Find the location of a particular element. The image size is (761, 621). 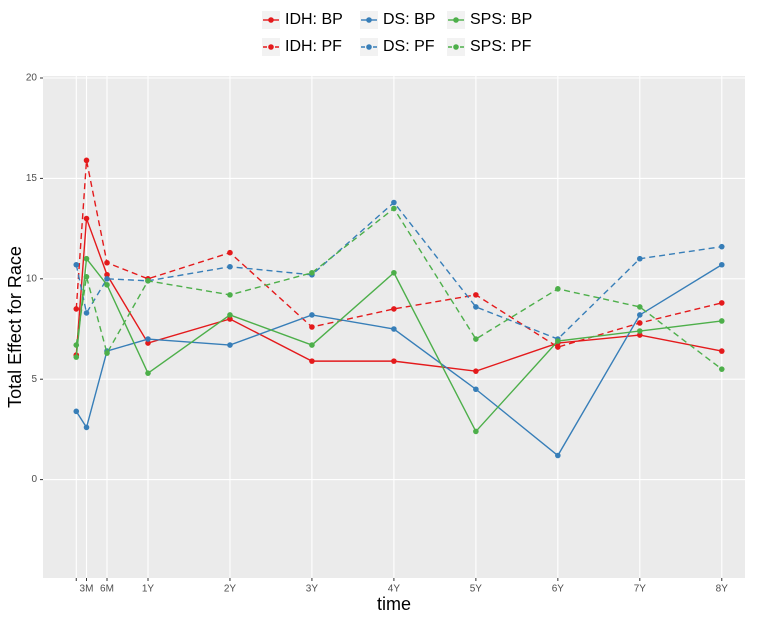

x-tick-label: 4Y is located at coordinates (394, 589).